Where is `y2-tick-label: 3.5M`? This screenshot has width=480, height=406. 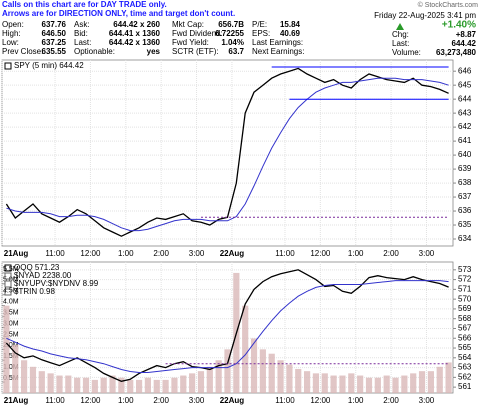
y2-tick-label: 3.5M is located at coordinates (11, 312).